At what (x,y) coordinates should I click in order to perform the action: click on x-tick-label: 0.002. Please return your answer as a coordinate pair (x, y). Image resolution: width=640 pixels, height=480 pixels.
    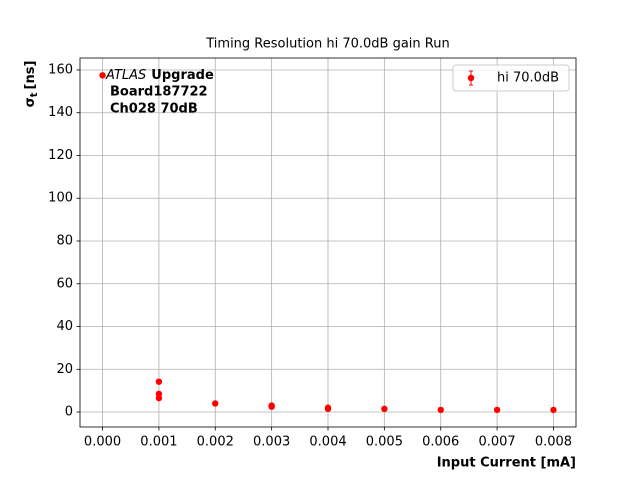
    Looking at the image, I should click on (215, 442).